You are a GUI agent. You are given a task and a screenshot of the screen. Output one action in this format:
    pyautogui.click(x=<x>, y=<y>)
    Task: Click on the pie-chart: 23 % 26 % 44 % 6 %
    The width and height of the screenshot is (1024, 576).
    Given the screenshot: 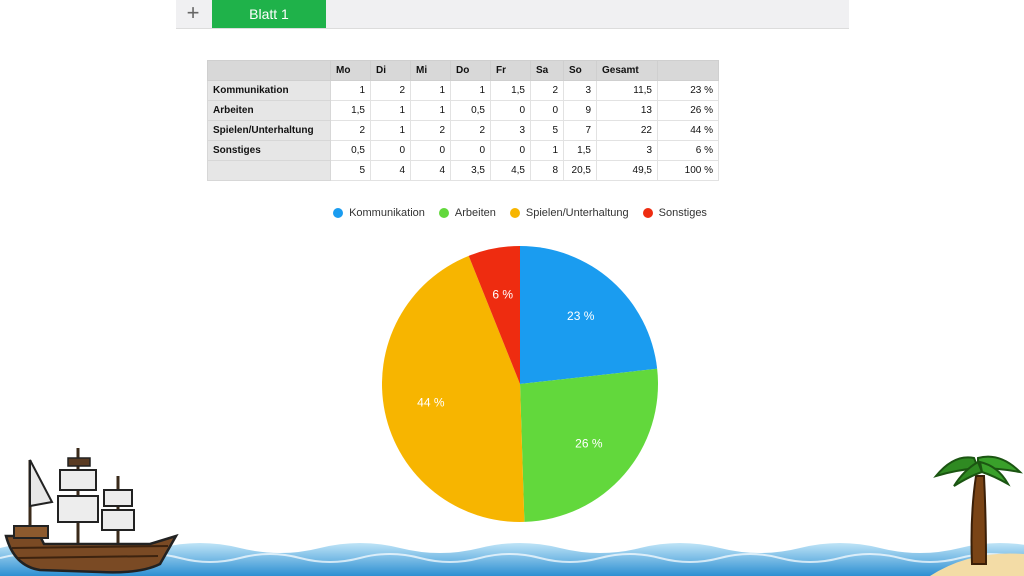 What is the action you would take?
    pyautogui.click(x=520, y=384)
    